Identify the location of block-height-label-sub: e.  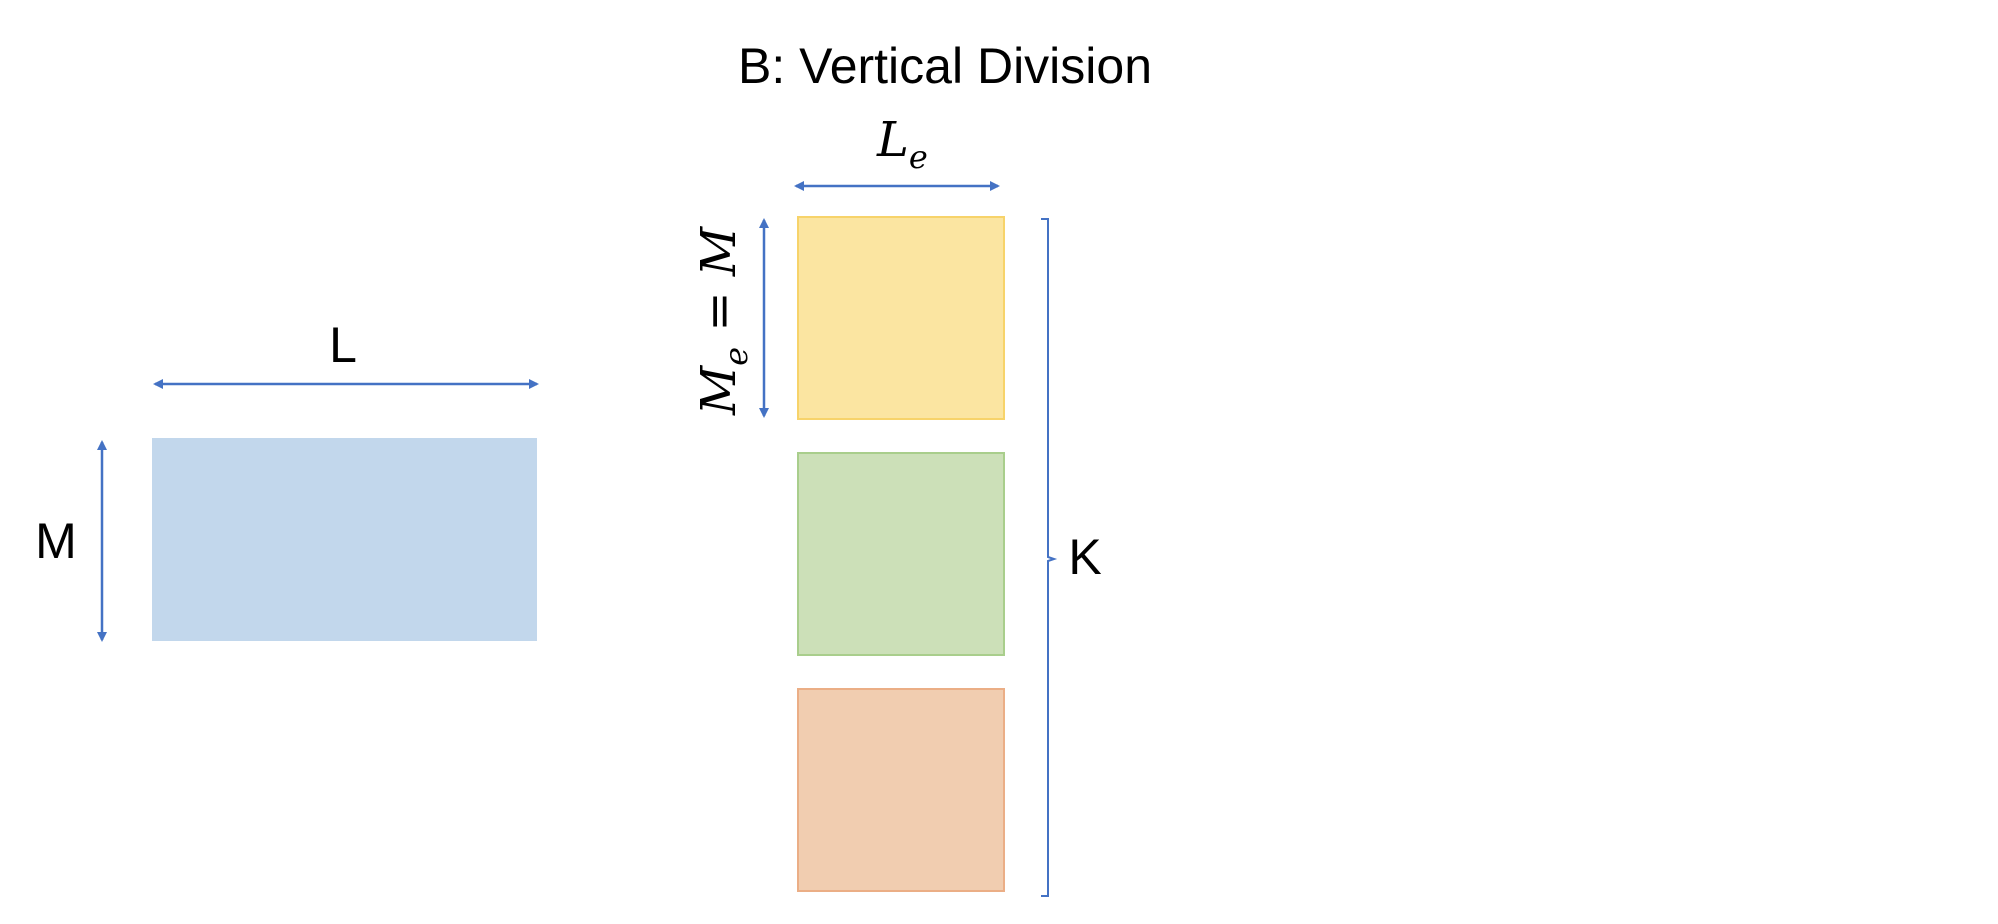
(736, 356).